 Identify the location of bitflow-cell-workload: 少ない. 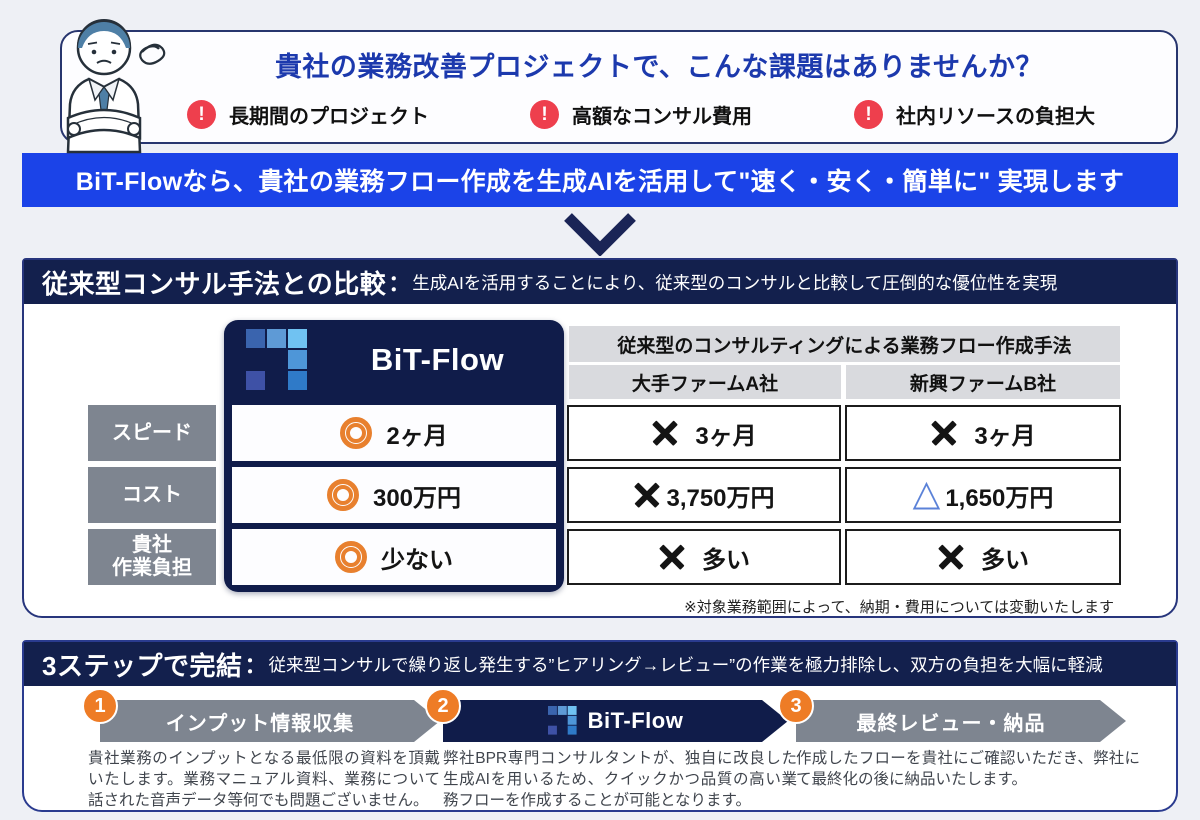
(394, 557).